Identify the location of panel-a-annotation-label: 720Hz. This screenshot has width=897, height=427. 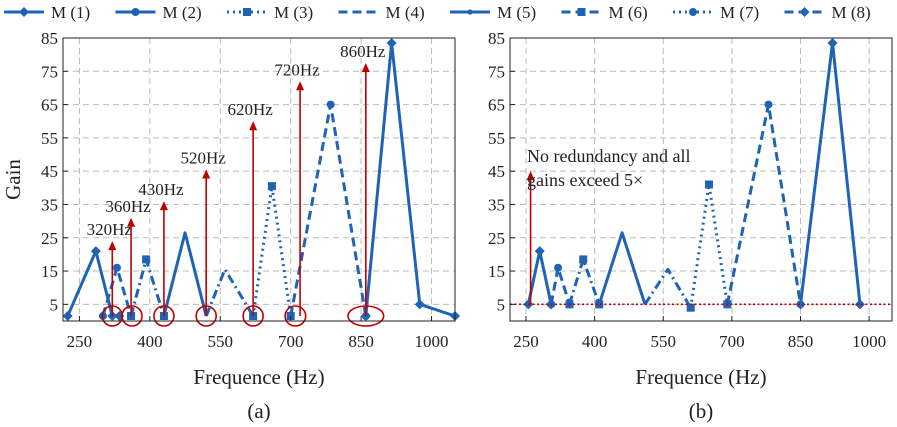
(297, 69).